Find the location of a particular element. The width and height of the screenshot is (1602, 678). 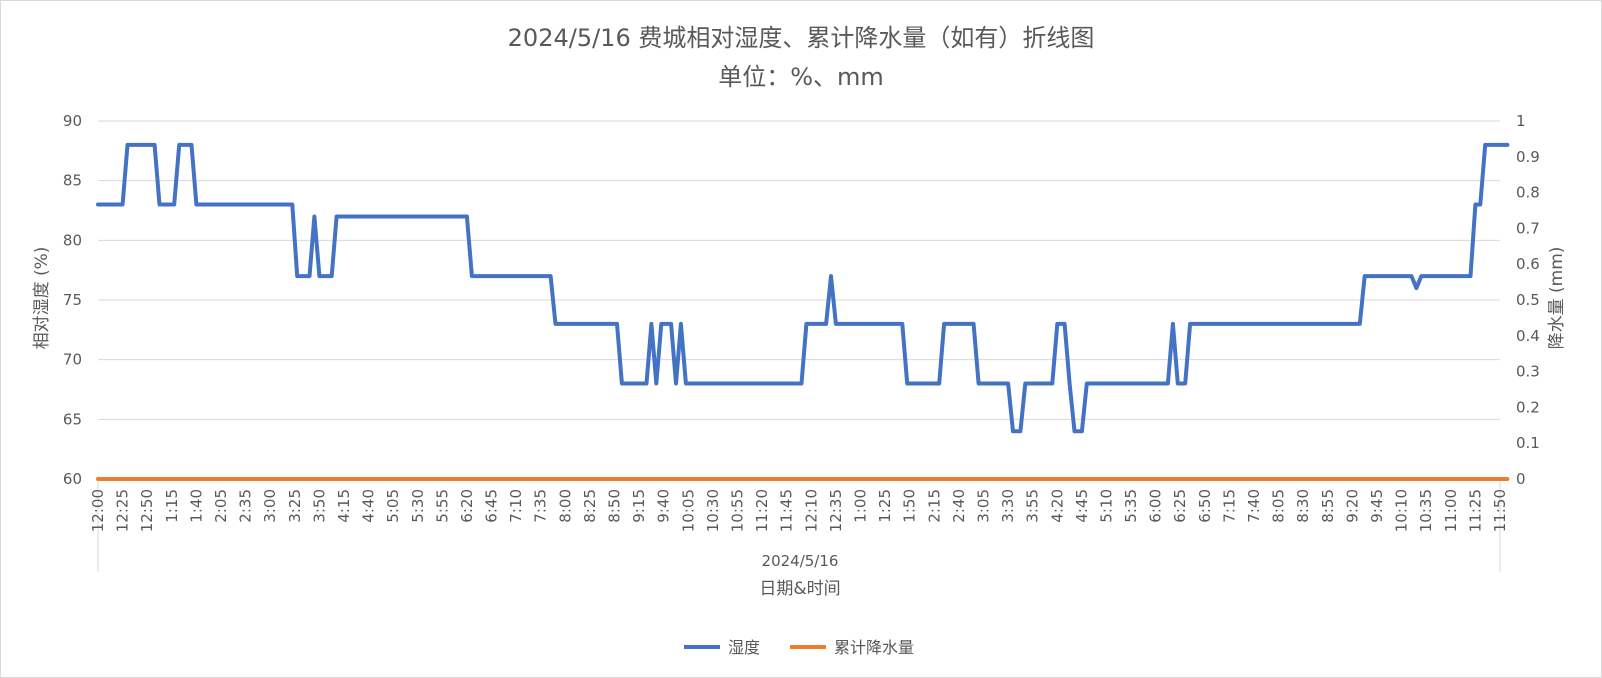

x-group-label: 2024/5/16 is located at coordinates (800, 561).